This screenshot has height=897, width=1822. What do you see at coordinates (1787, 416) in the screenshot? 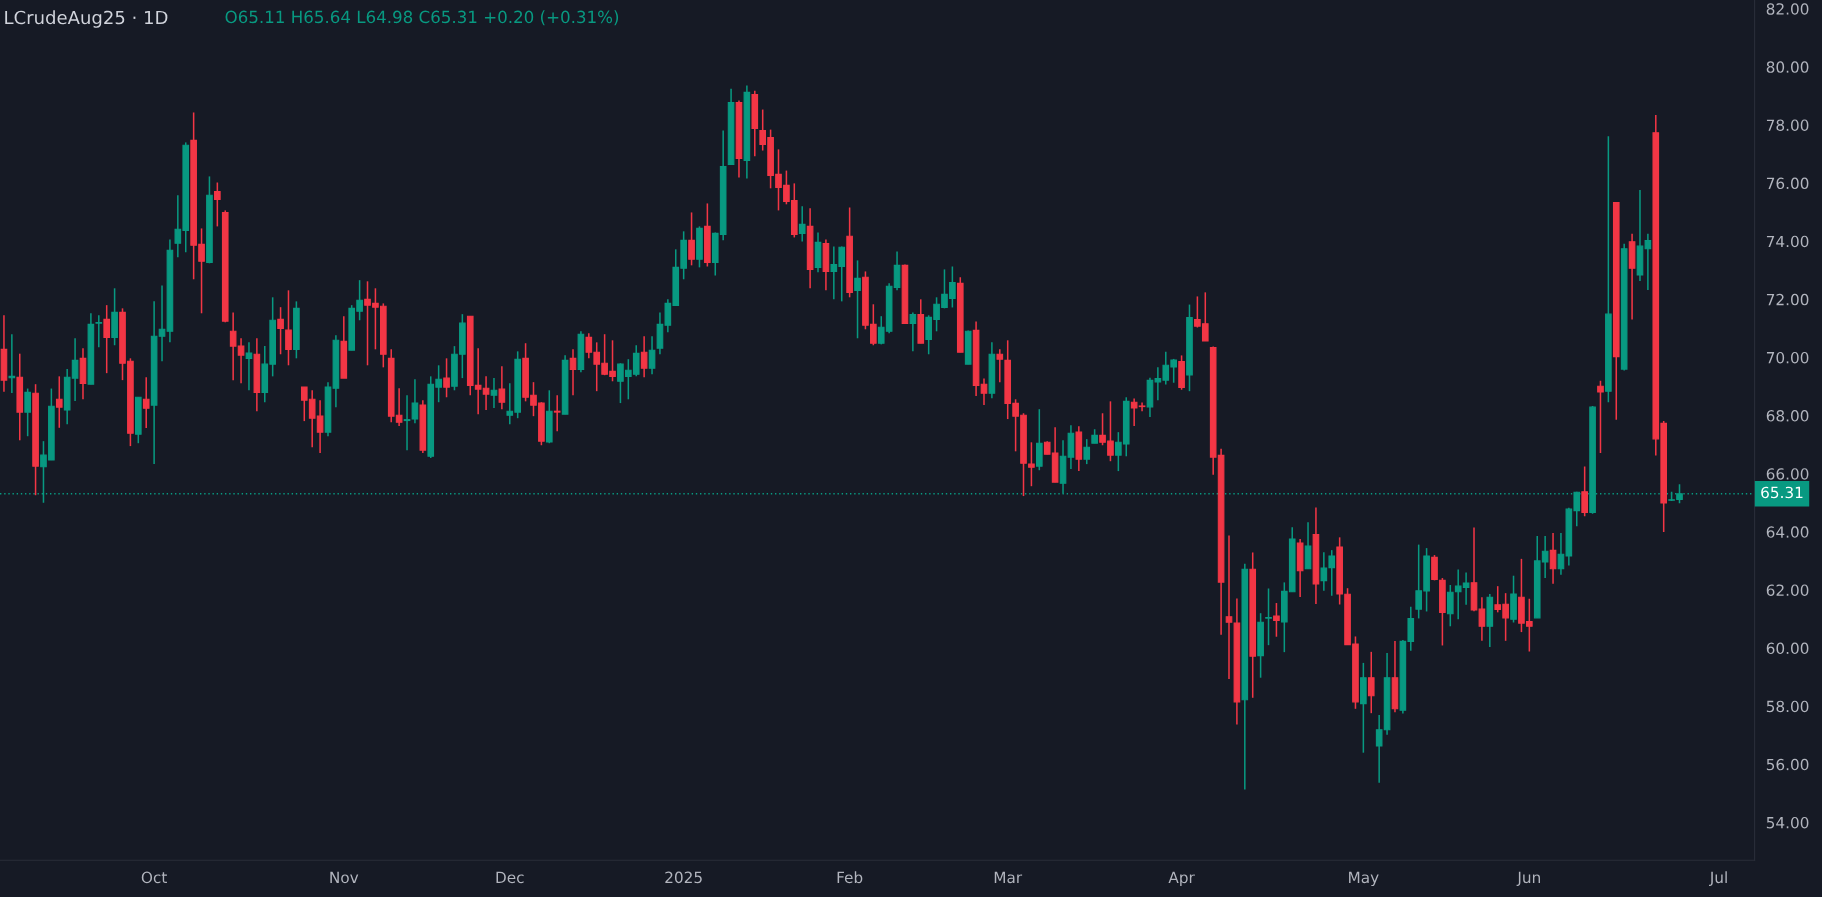
I see `y-tick-label: 68.00` at bounding box center [1787, 416].